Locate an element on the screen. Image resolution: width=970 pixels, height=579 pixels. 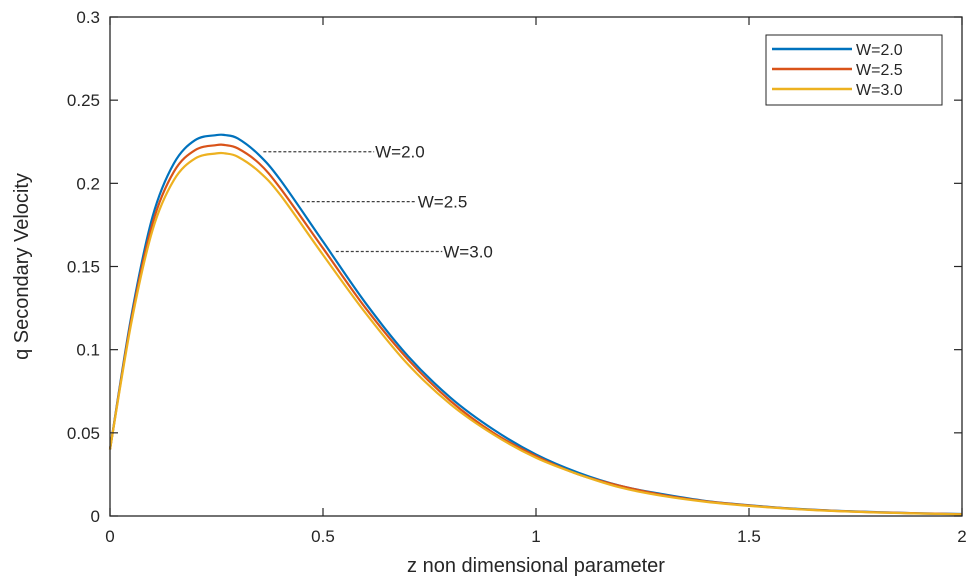
x-tick-label: 0 is located at coordinates (109, 536).